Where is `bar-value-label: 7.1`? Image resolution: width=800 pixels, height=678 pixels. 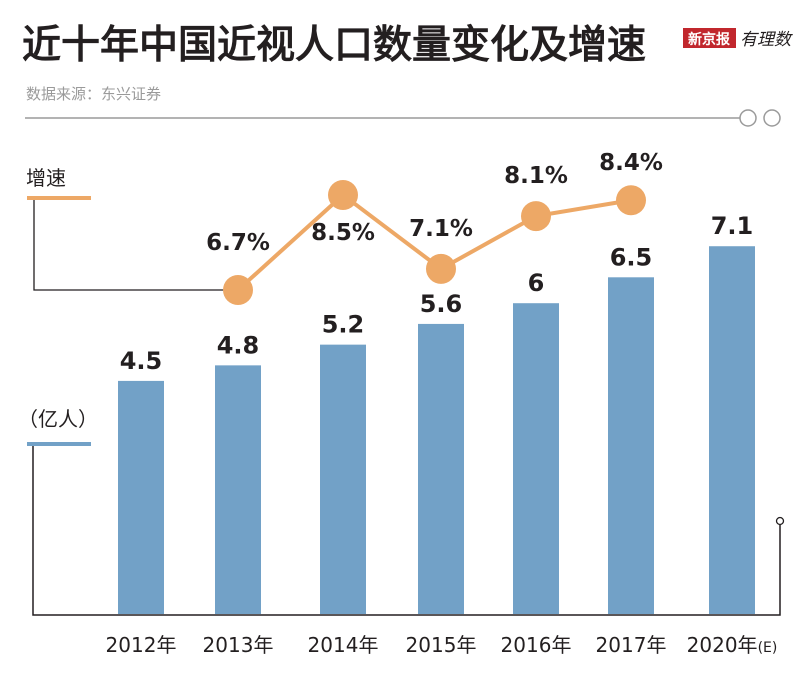
bar-value-label: 7.1 is located at coordinates (732, 226).